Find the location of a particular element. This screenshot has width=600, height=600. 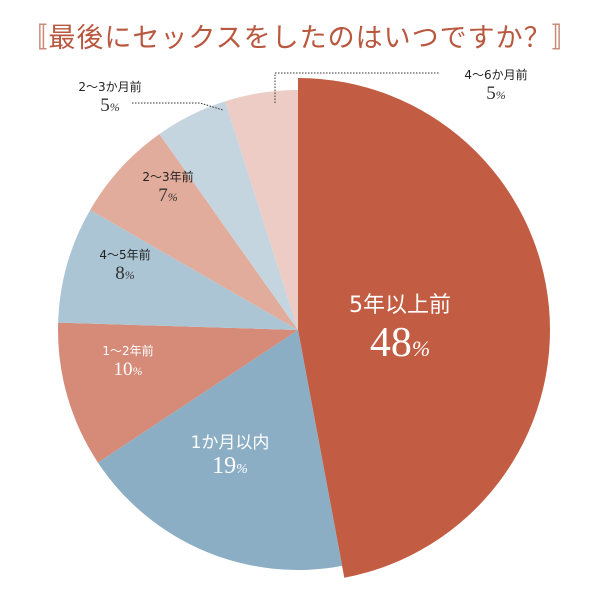

leader-line-4-6-months is located at coordinates (357, 87).